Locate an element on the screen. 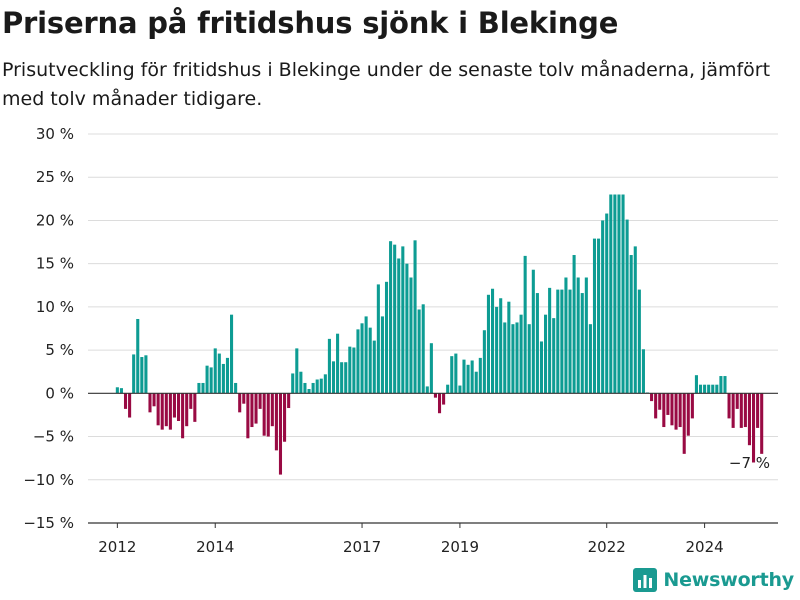 The width and height of the screenshot is (800, 600). y-tick-label: −15 % is located at coordinates (48, 523).